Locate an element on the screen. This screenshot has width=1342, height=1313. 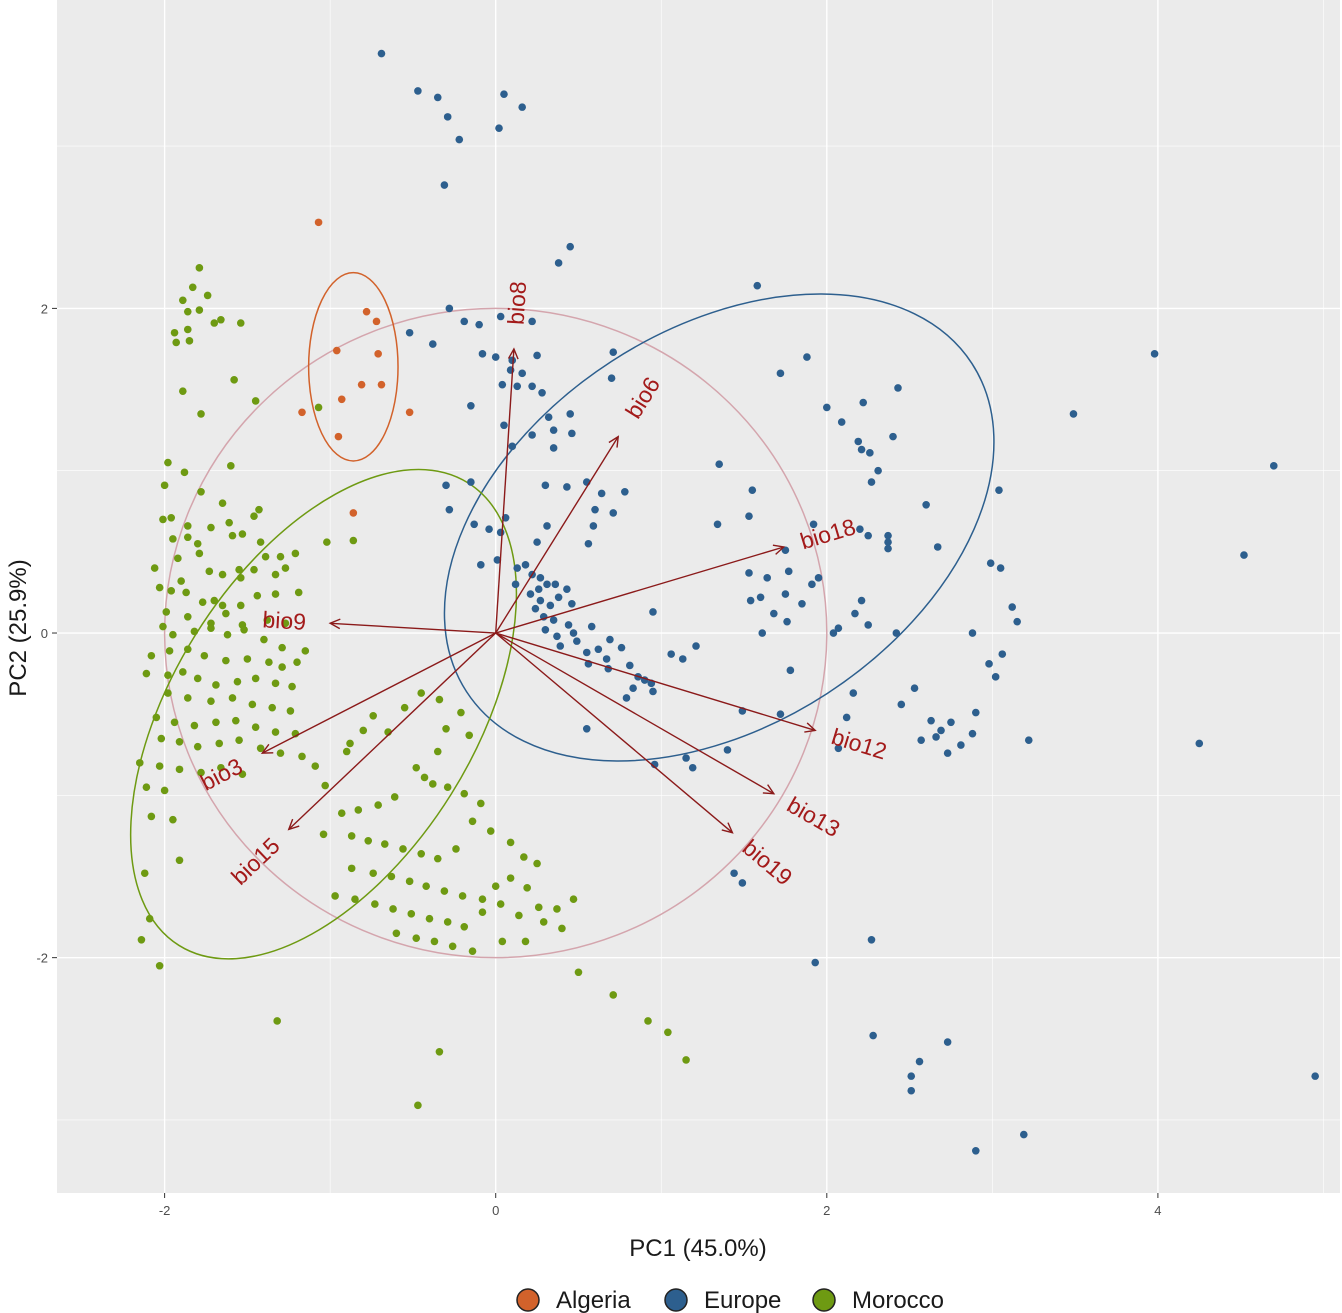
y-tick-label-2: 2 is located at coordinates (44, 308).